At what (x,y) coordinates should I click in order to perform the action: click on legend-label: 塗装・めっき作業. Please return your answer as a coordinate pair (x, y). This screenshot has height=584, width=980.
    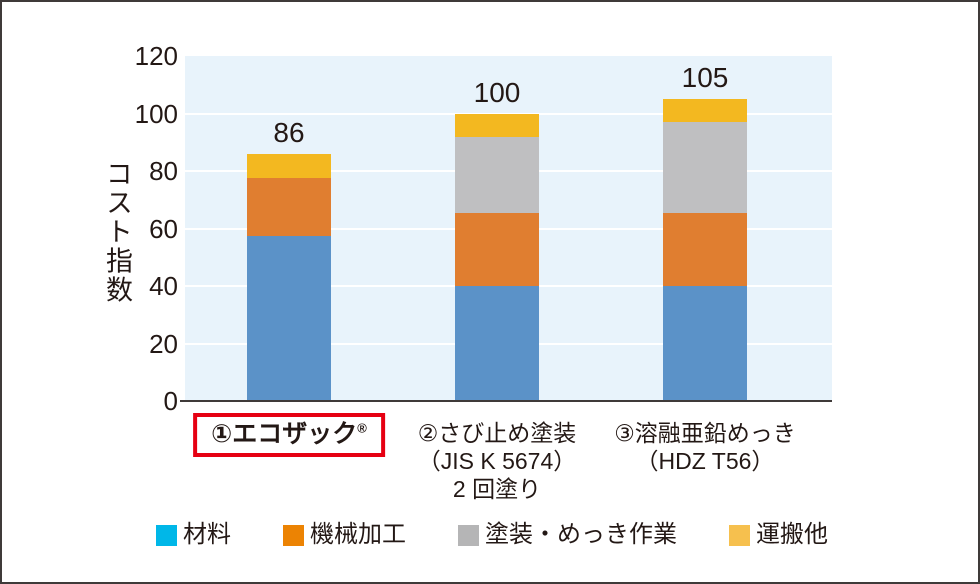
    Looking at the image, I should click on (581, 534).